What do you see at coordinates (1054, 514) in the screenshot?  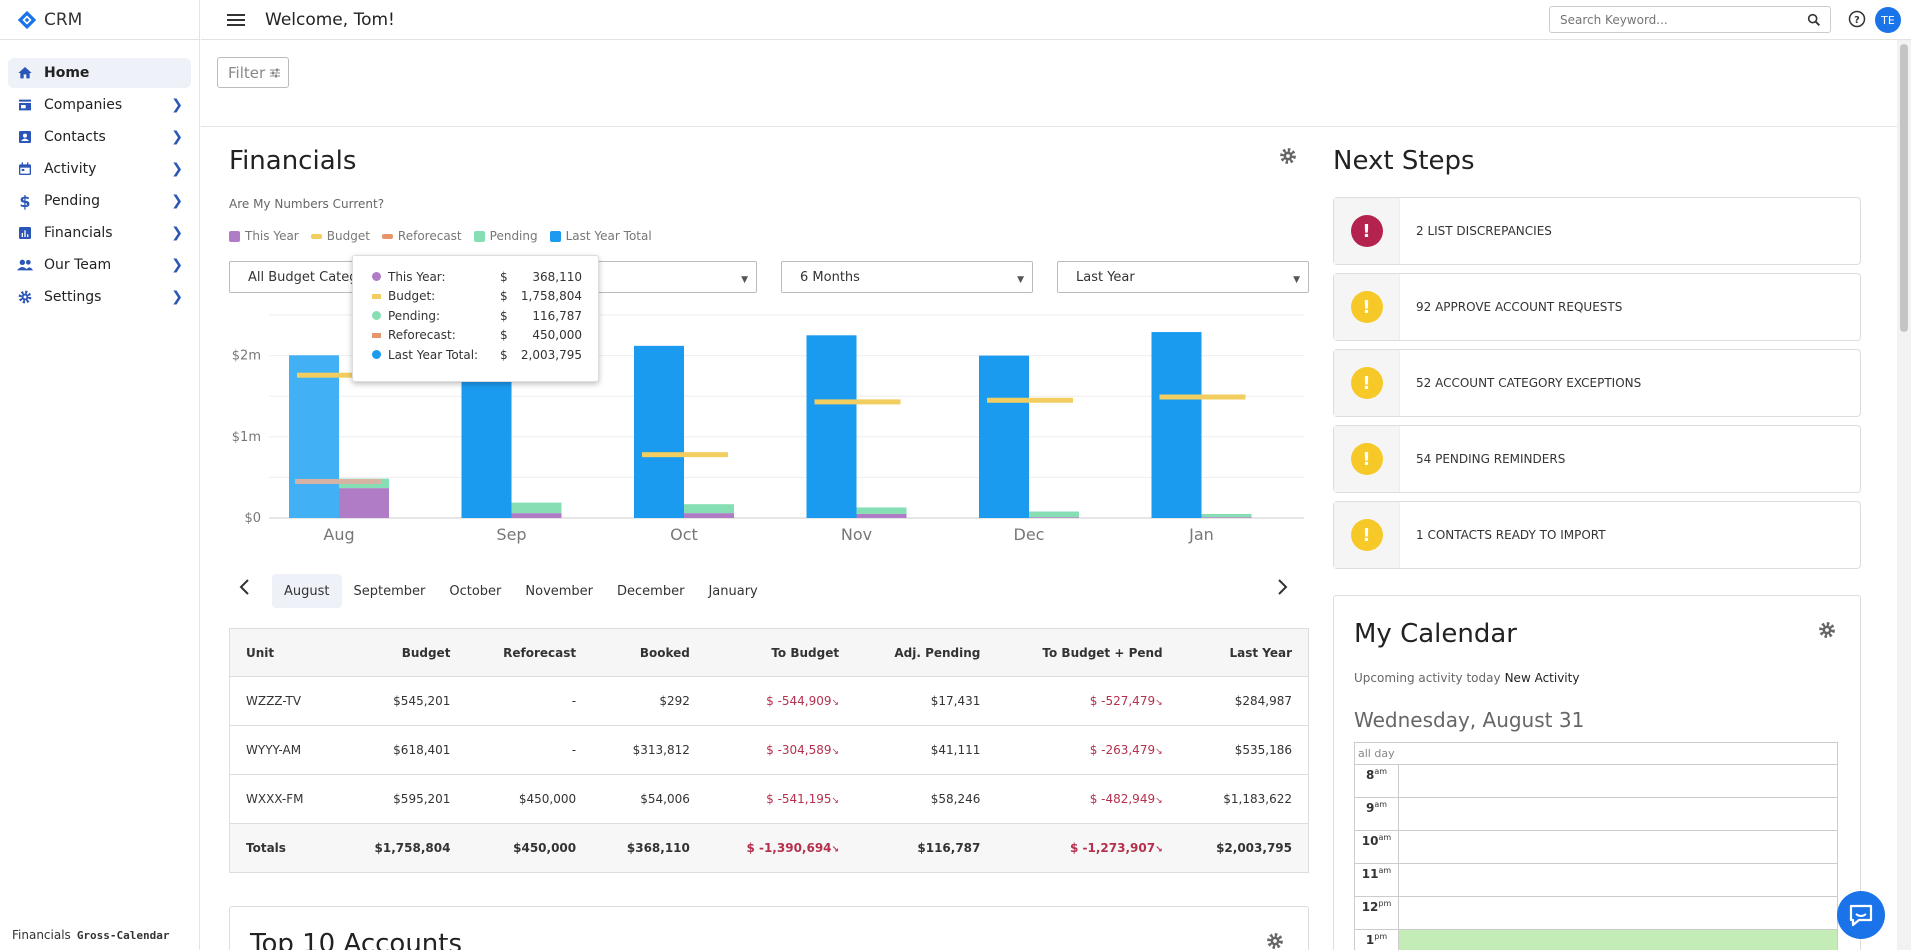 I see `bar-pending` at bounding box center [1054, 514].